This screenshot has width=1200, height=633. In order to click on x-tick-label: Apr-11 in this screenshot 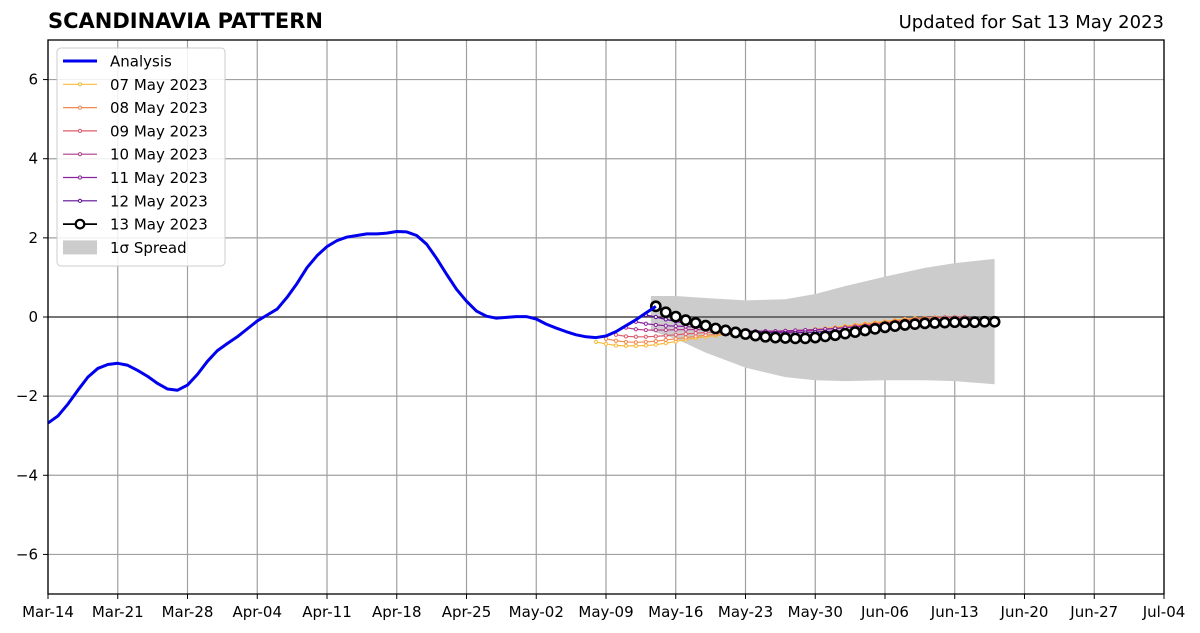, I will do `click(327, 612)`.